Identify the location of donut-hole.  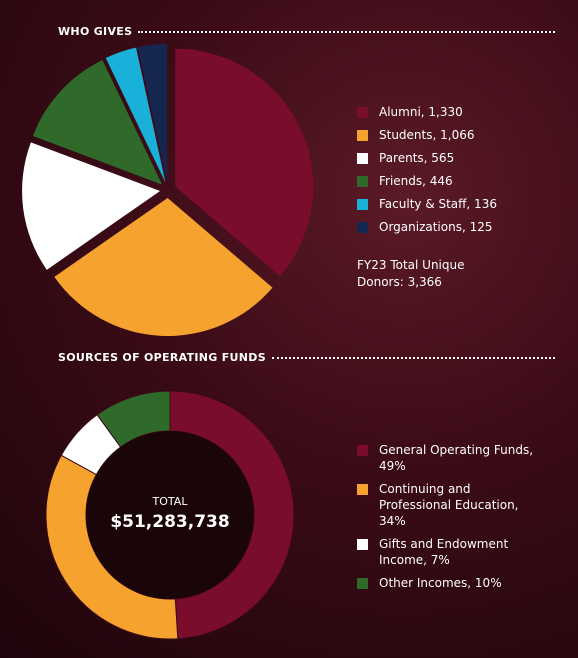
(170, 515).